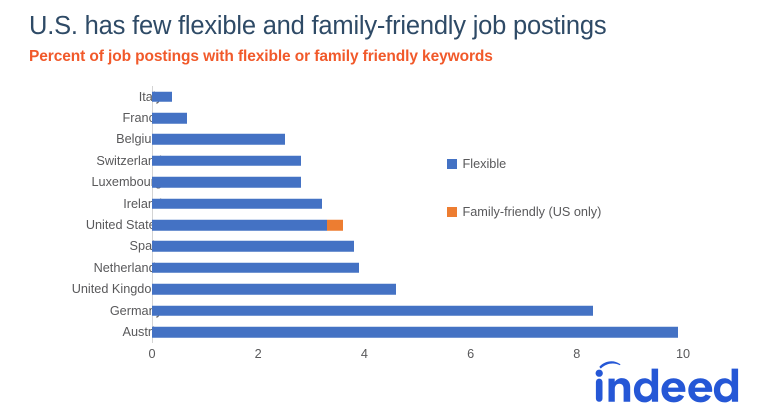 The height and width of the screenshot is (412, 768). I want to click on chart-legend: Flexible Family-friendly (US only), so click(524, 205).